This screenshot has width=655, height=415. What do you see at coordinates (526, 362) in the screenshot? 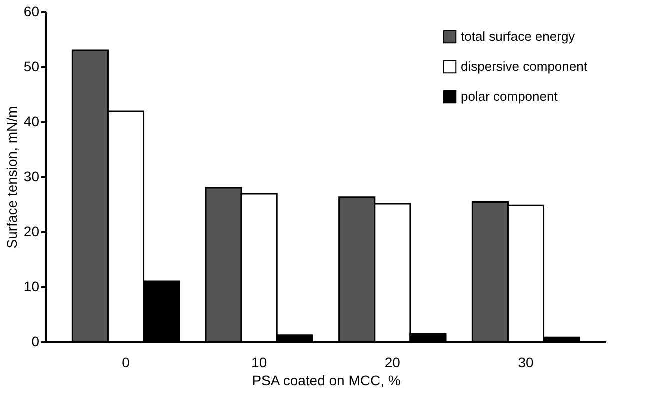
I see `x-tick-label: 30` at bounding box center [526, 362].